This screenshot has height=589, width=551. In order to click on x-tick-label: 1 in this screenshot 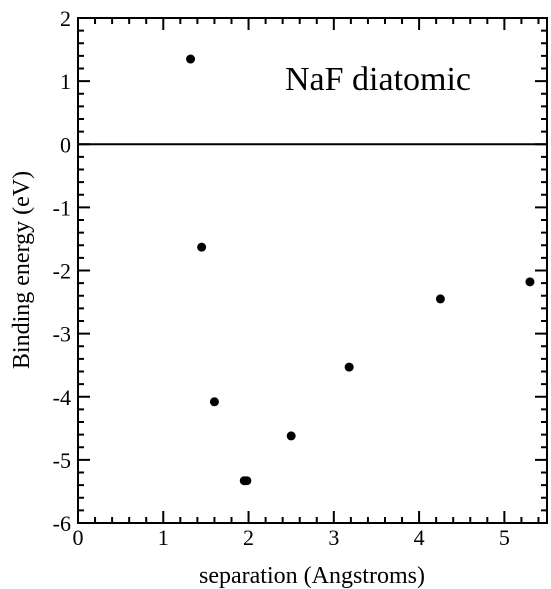, I will do `click(163, 537)`.